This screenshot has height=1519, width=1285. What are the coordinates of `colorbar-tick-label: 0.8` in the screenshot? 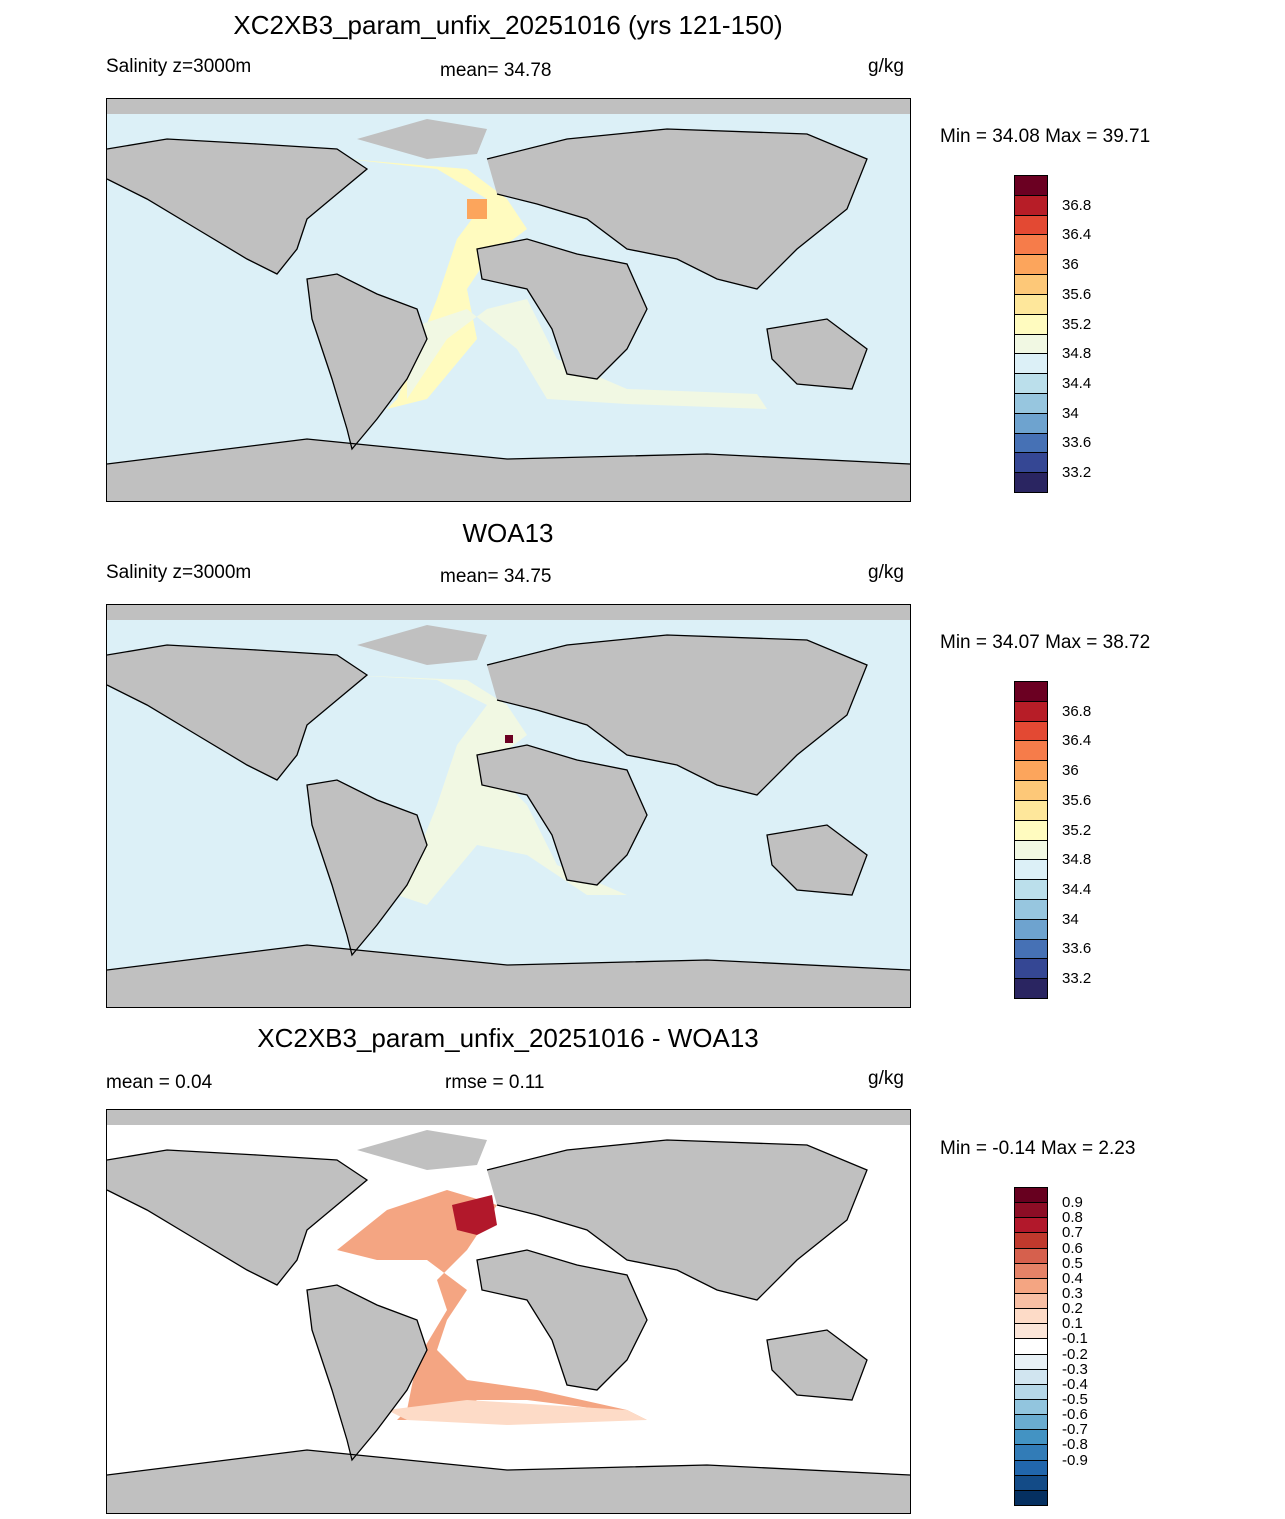 It's located at (1072, 1218).